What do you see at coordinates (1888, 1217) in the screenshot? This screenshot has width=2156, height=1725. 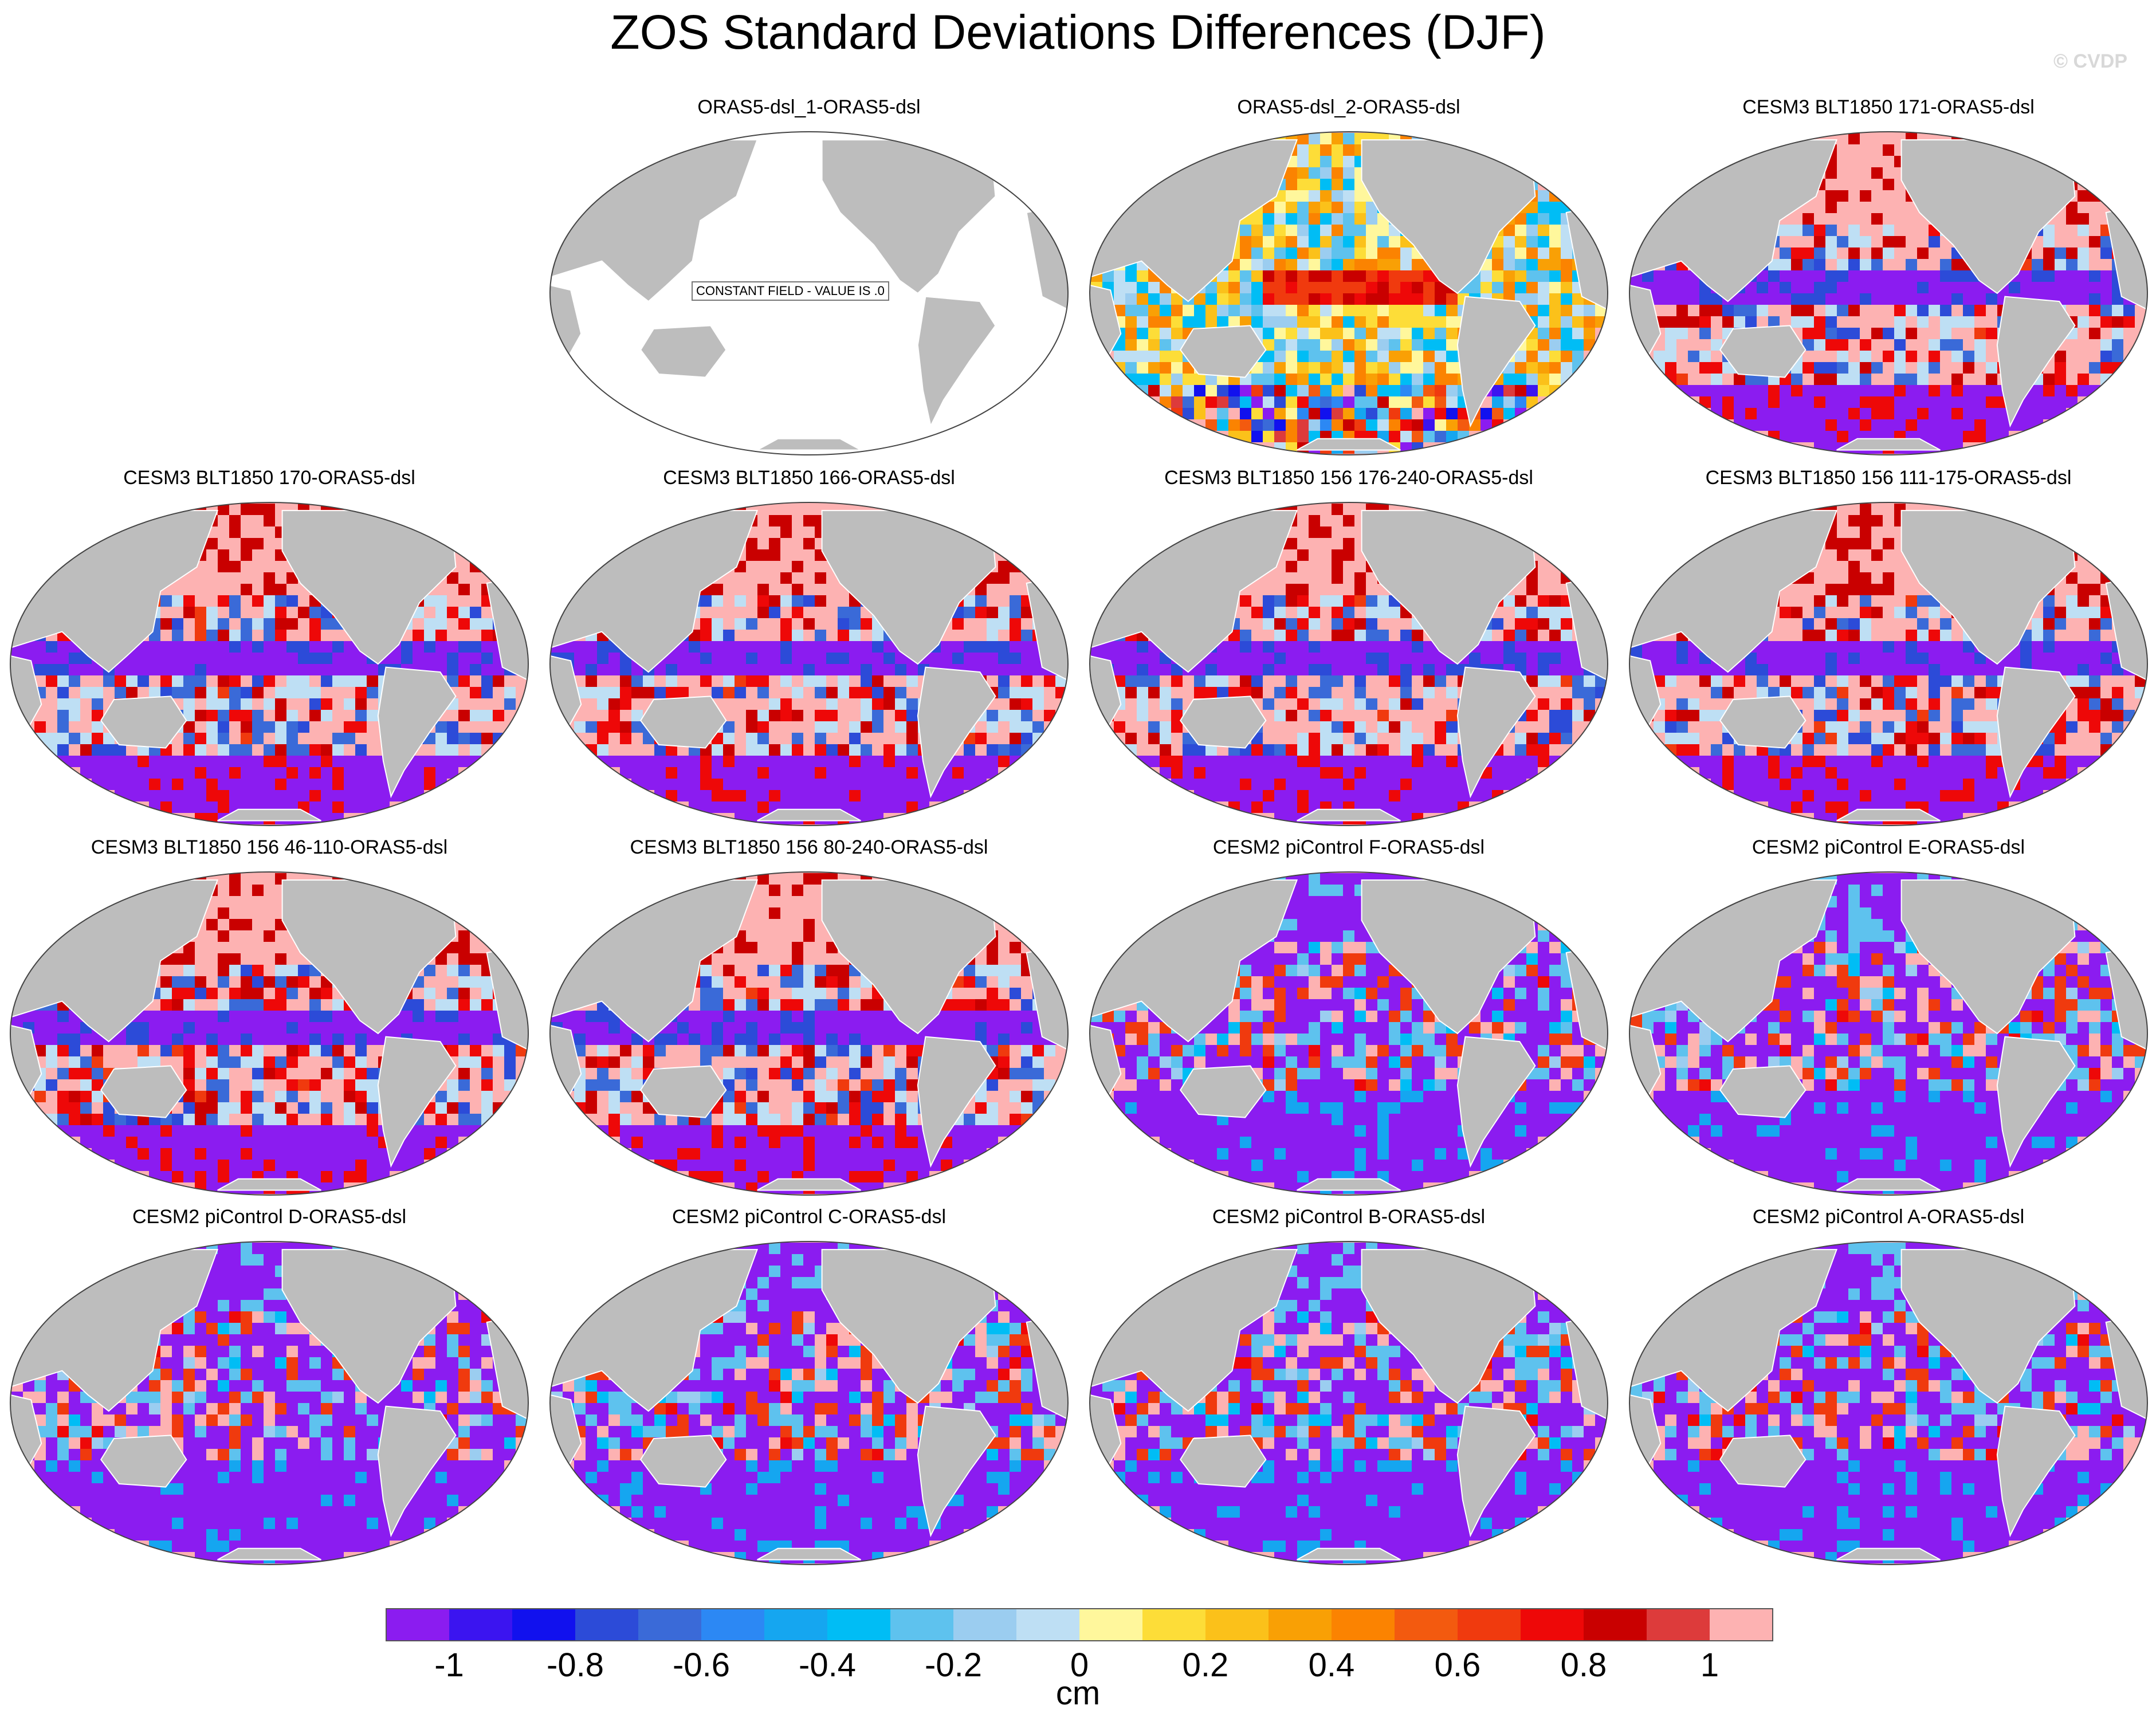 I see `panel-title: CESM2 piControl A-ORAS5-dsl` at bounding box center [1888, 1217].